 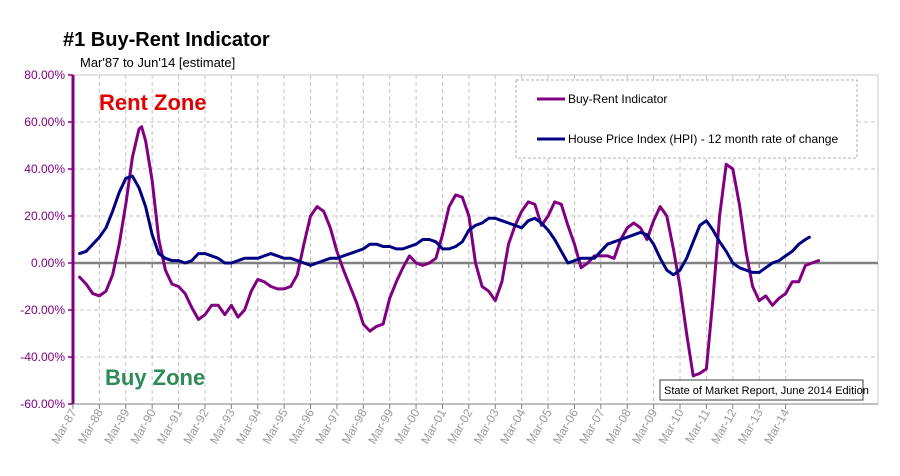 I want to click on legend-entry-label: Buy-Rent Indicator, so click(x=617, y=99).